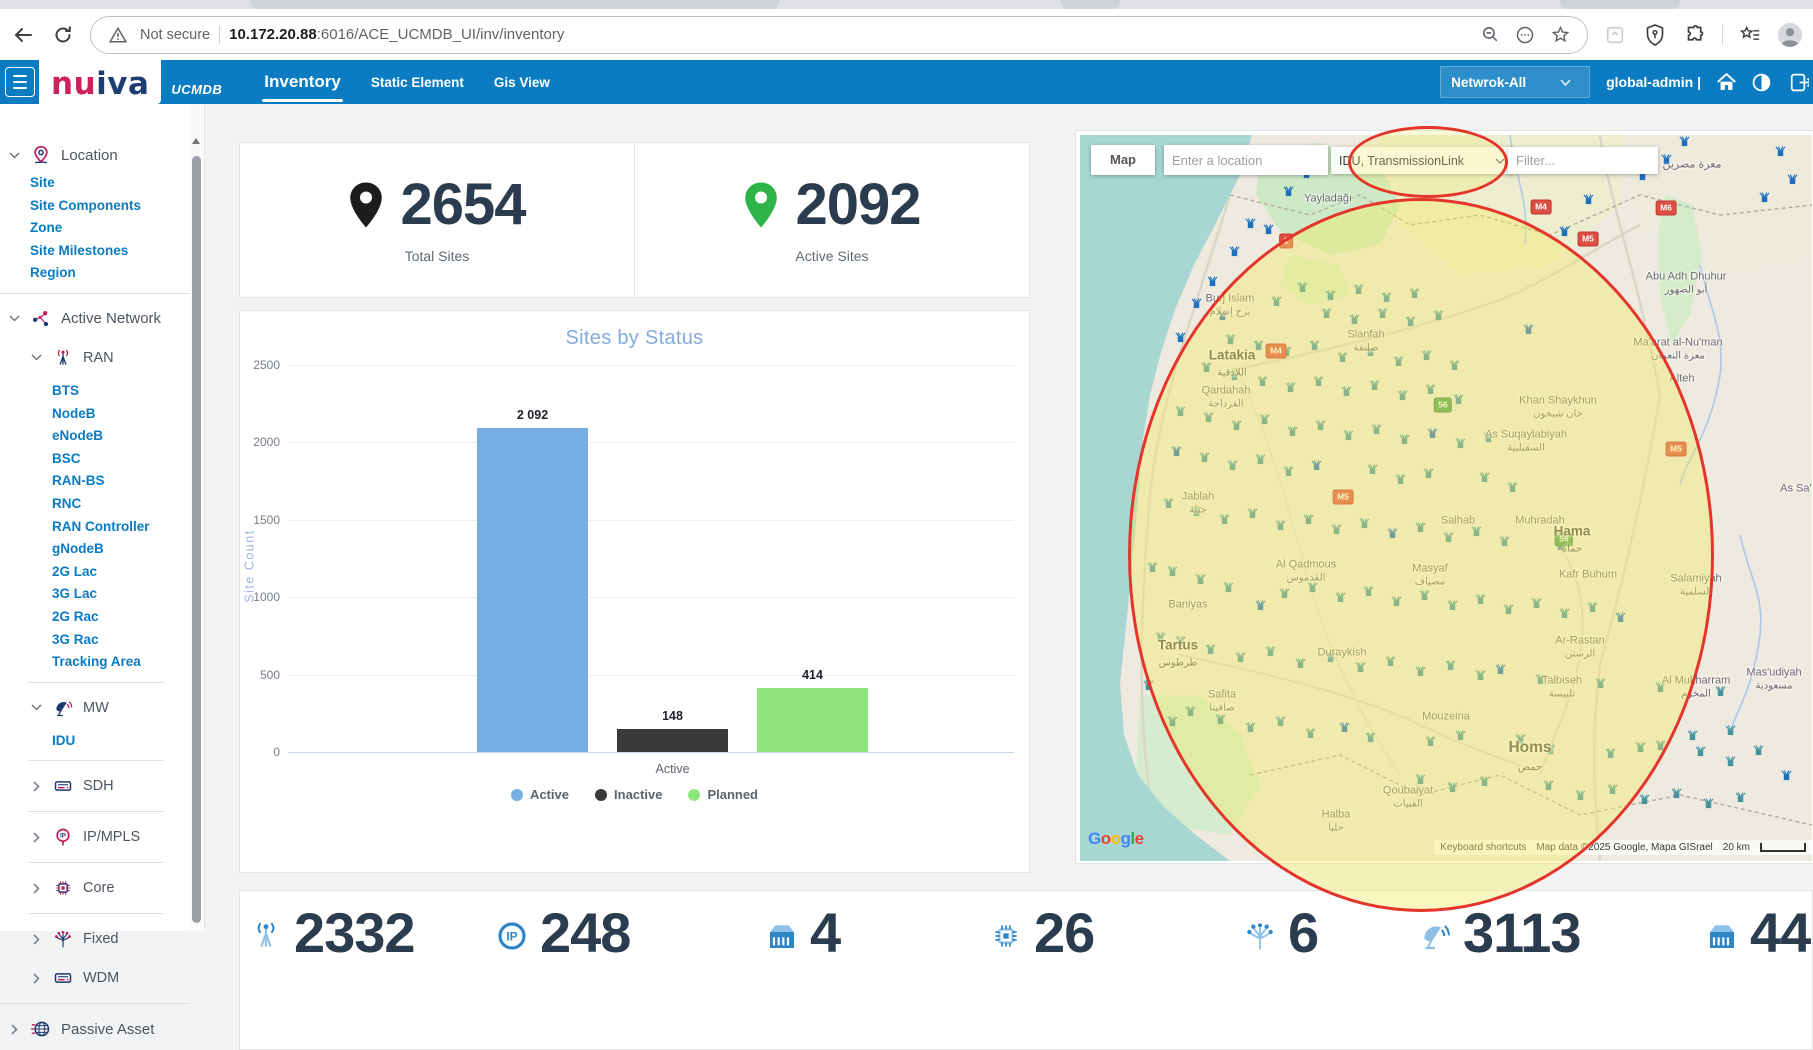  Describe the element at coordinates (1490, 35) in the screenshot. I see `zoom-out-icon` at that location.